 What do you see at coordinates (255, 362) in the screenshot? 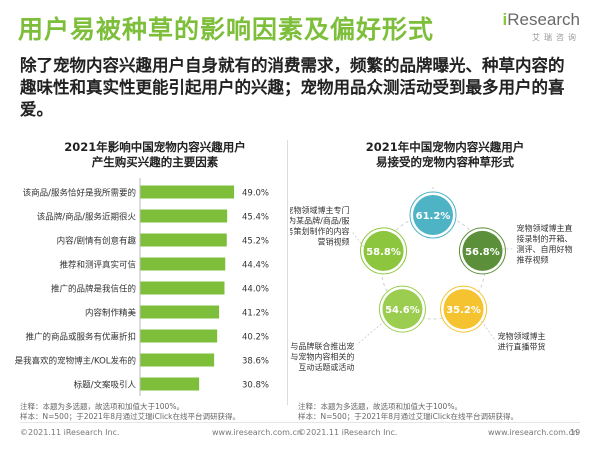
I see `bar-value-label: 38.6%` at bounding box center [255, 362].